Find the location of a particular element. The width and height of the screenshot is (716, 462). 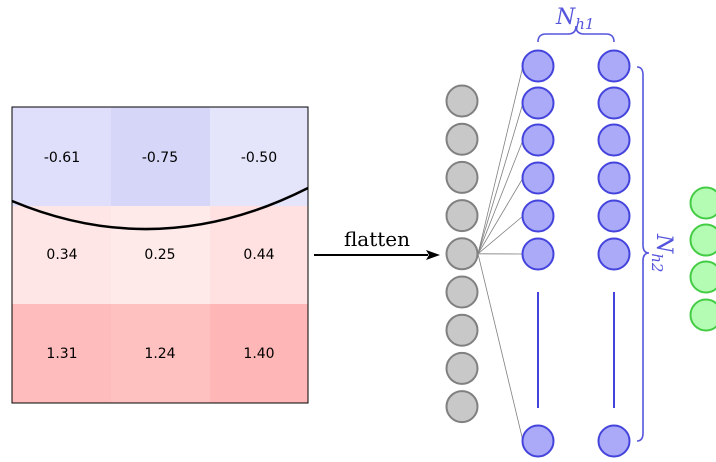

nh2-label: Nh2 is located at coordinates (662, 252).